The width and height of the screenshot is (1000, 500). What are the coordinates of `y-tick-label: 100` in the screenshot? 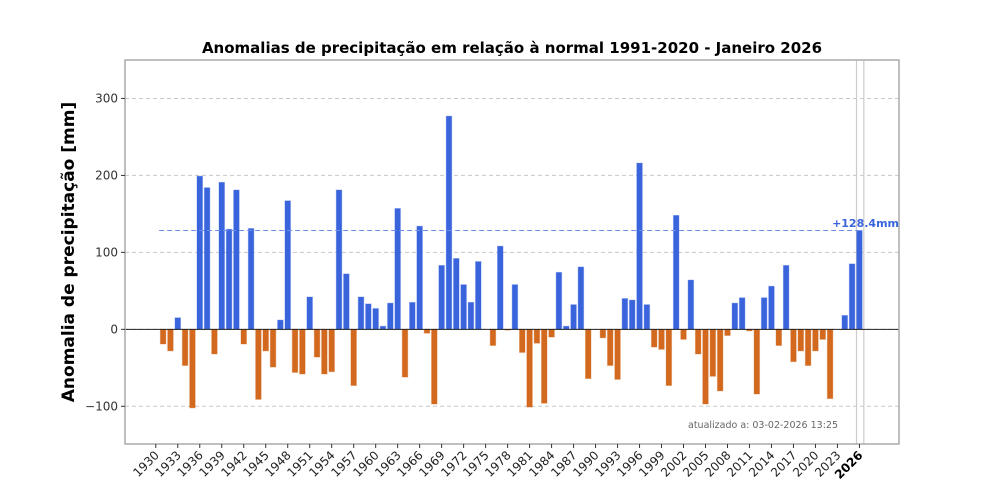 It's located at (106, 252).